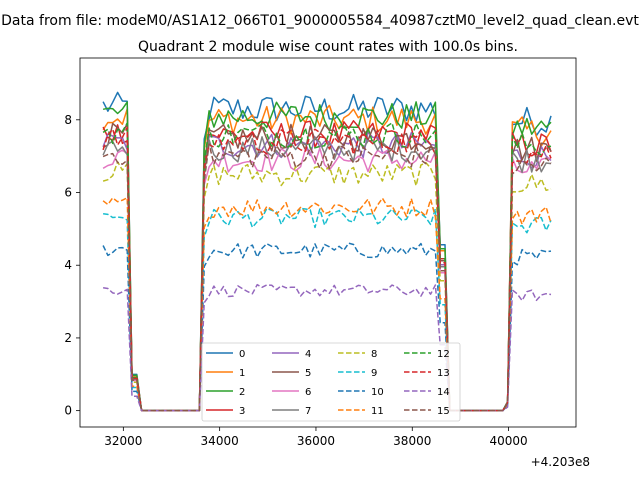 This screenshot has height=480, width=640. Describe the element at coordinates (331, 382) in the screenshot. I see `legend-box` at that location.